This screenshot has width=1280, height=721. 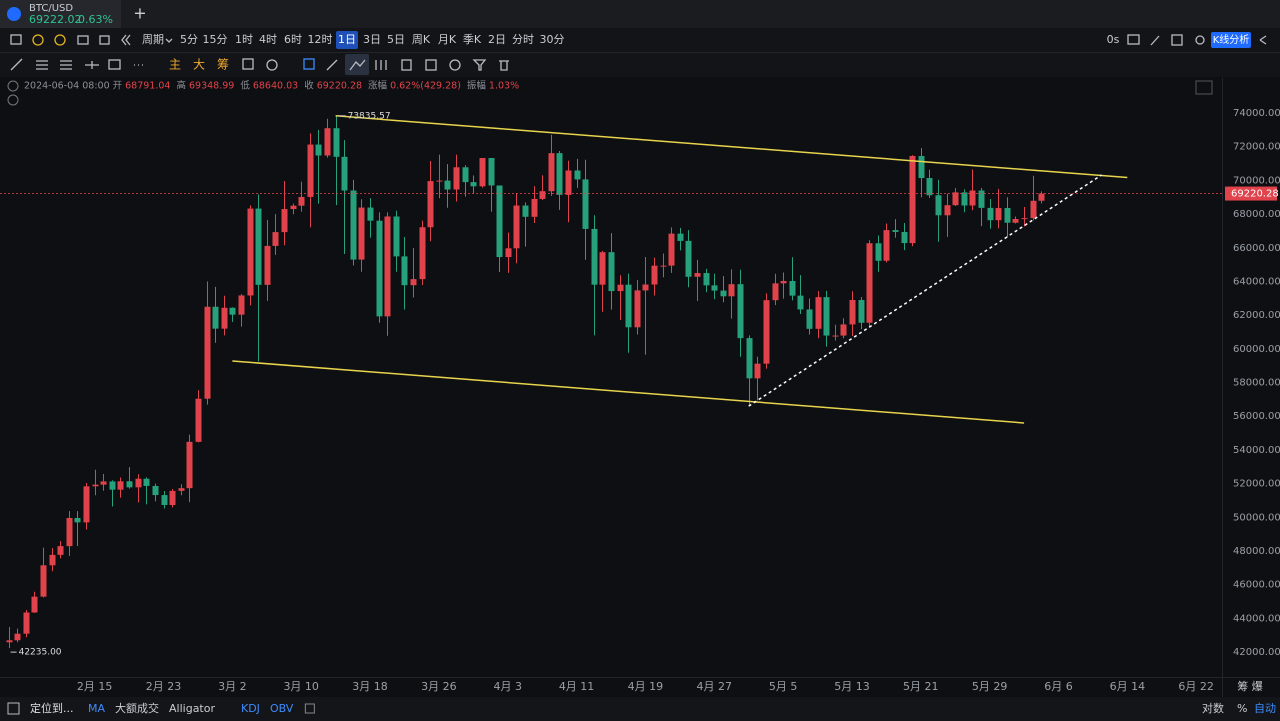 I want to click on settings-icon, so click(x=13, y=100).